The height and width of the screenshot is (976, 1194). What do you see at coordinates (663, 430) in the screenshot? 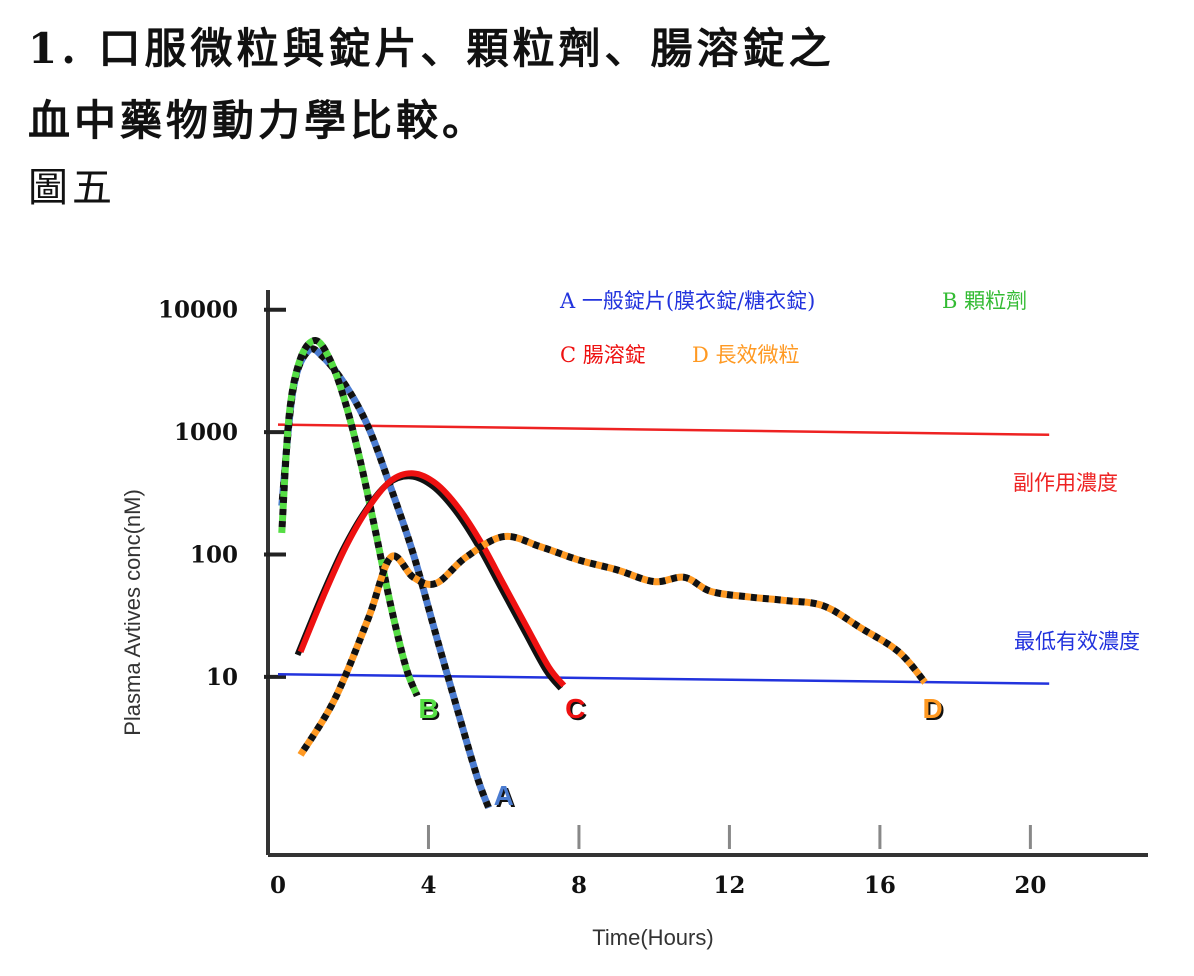
I see `side-effect-line` at bounding box center [663, 430].